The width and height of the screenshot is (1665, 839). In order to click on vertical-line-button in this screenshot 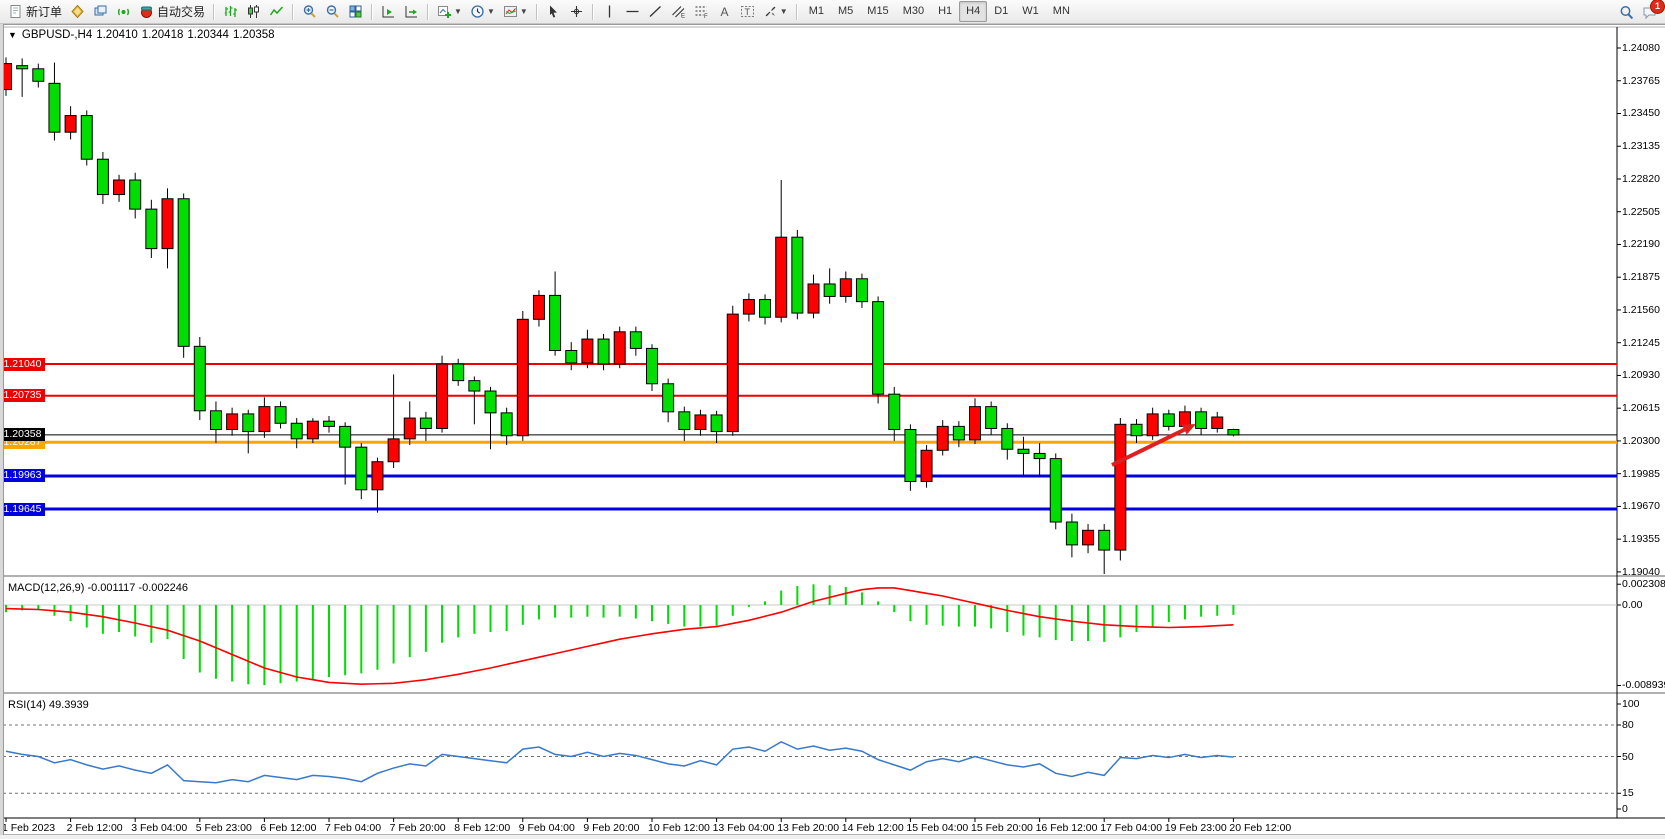, I will do `click(609, 12)`.